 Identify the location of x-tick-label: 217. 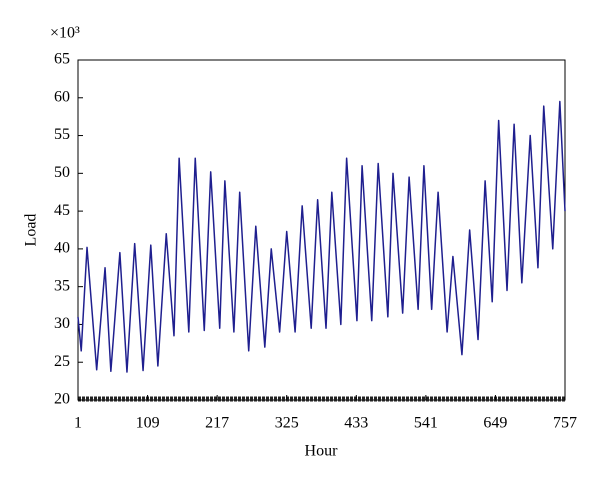
(217, 423).